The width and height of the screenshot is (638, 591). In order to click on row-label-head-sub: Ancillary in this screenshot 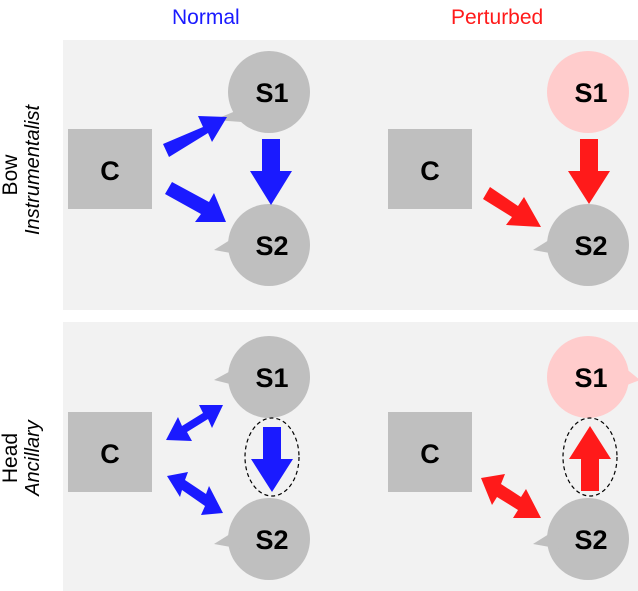, I will do `click(33, 458)`.